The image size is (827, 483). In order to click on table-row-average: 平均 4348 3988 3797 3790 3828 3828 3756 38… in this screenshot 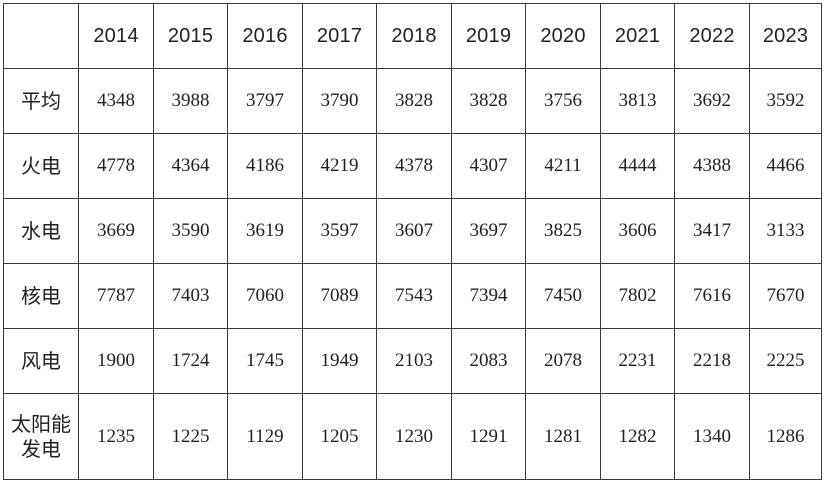, I will do `click(412, 101)`.